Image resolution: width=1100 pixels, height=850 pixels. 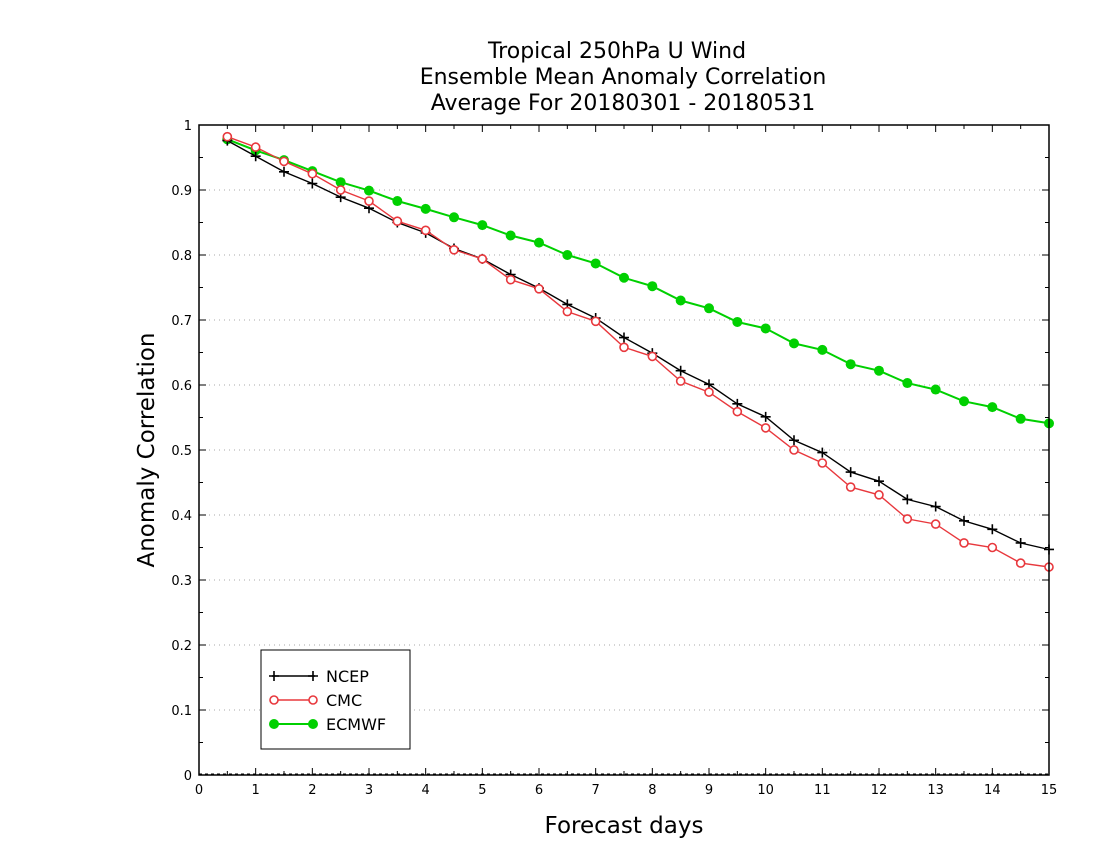 What do you see at coordinates (312, 790) in the screenshot?
I see `x-tick-label: 2` at bounding box center [312, 790].